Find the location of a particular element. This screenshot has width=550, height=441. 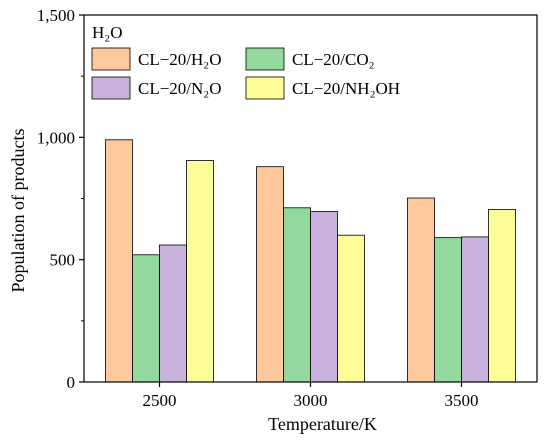

x-tick-label: 2500 is located at coordinates (160, 400).